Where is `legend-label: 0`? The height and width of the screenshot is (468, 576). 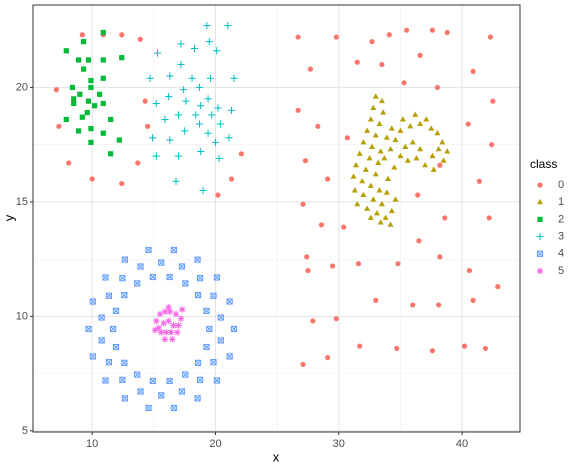 legend-label: 0 is located at coordinates (561, 185).